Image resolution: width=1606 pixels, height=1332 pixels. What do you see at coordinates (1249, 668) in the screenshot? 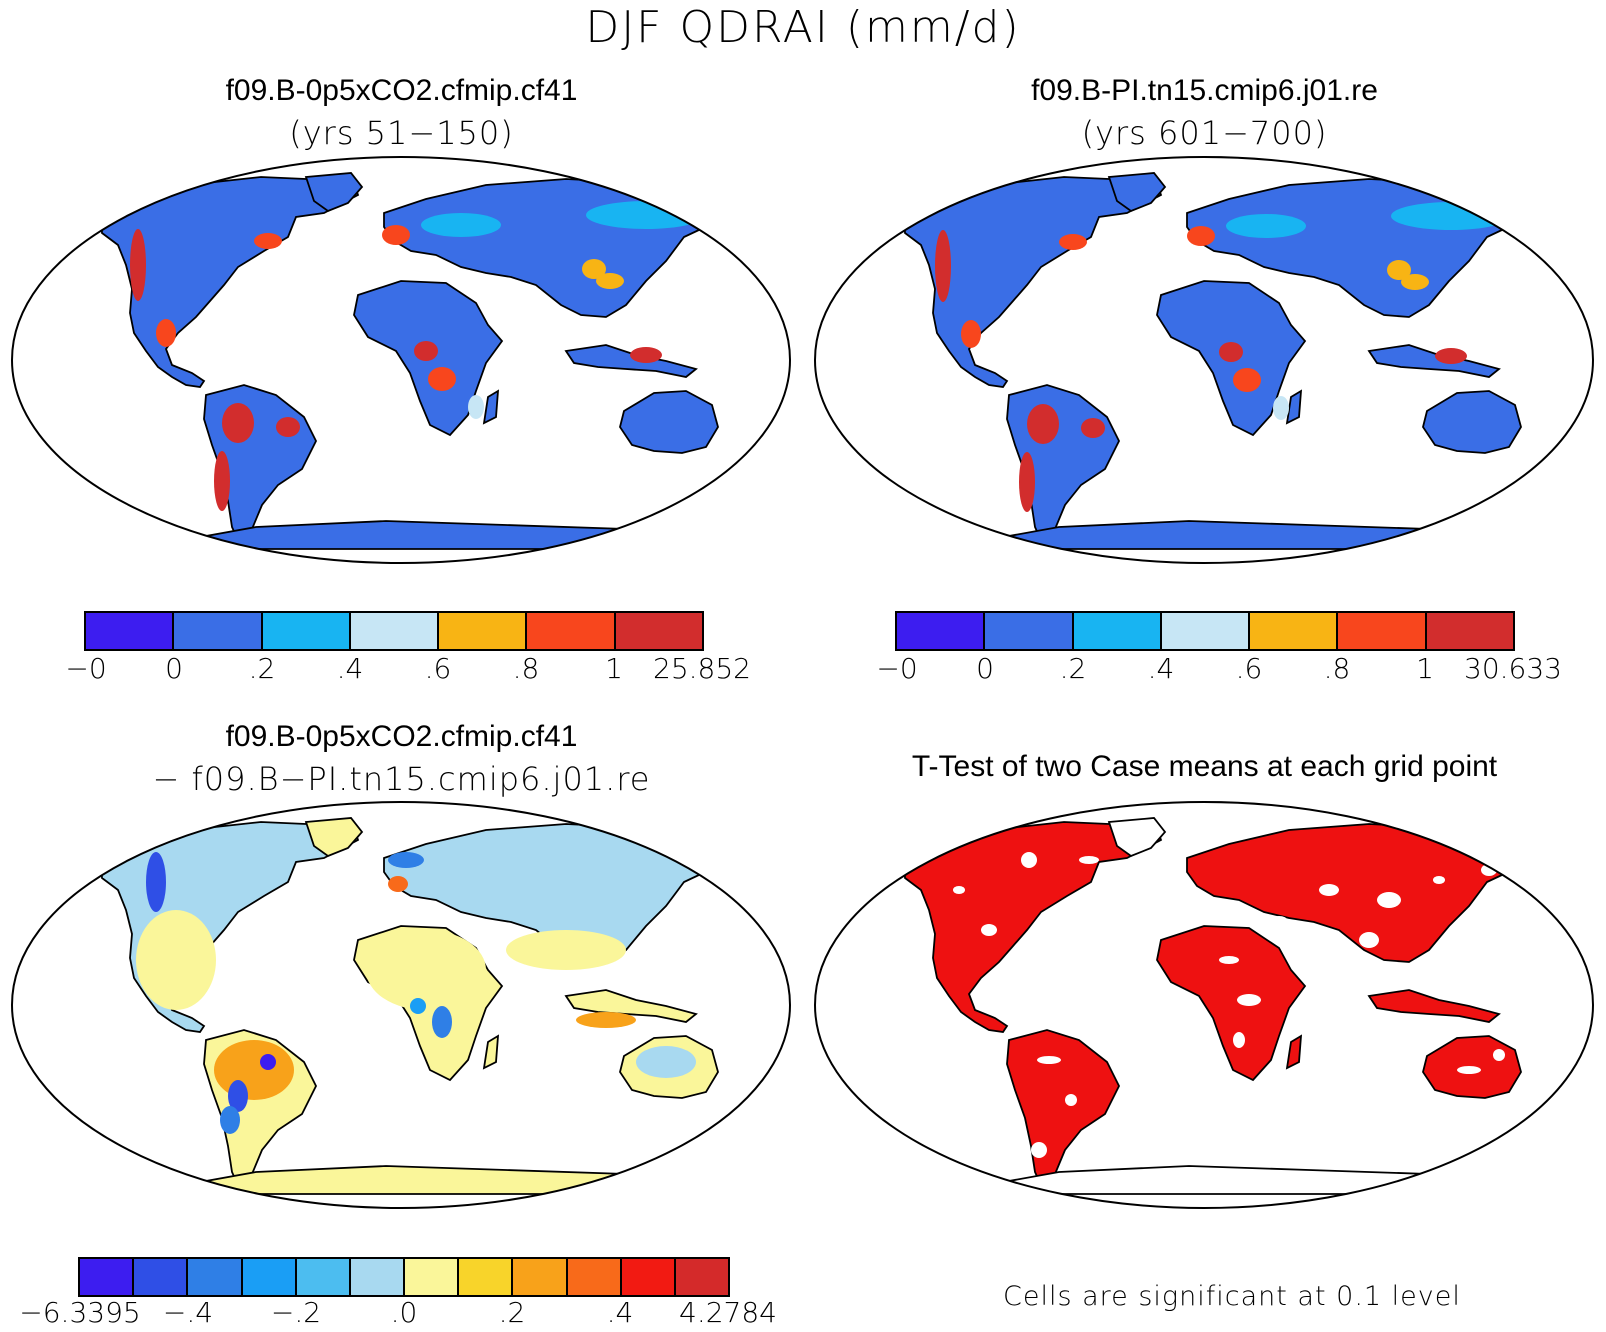
I see `colorbar-tick-label: .6` at bounding box center [1249, 668].